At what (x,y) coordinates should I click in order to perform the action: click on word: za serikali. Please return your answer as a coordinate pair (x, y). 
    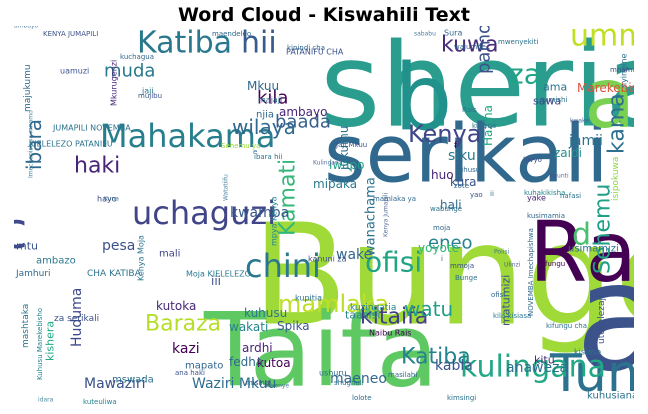
    Looking at the image, I should click on (76, 319).